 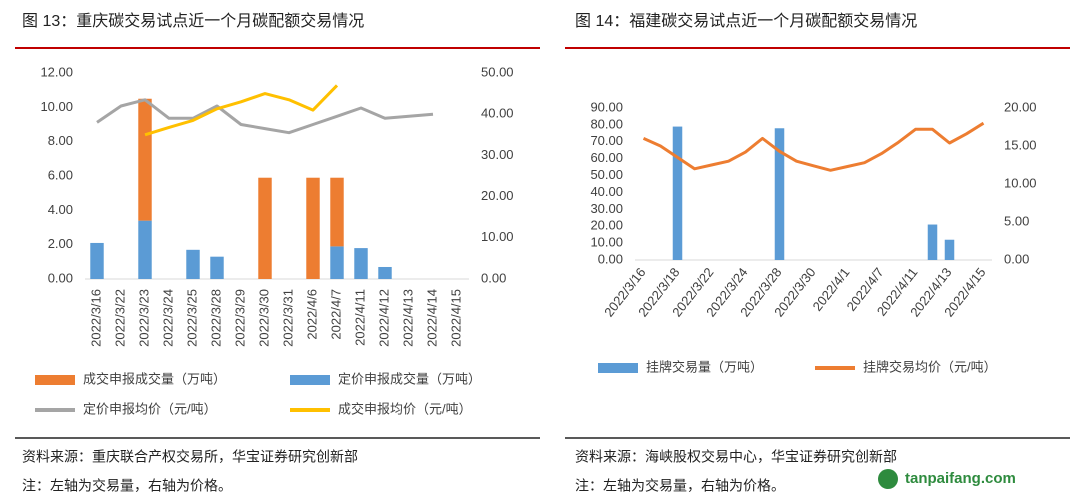 I want to click on legend-label: 成交申报均价（元/吨）, so click(x=405, y=408).